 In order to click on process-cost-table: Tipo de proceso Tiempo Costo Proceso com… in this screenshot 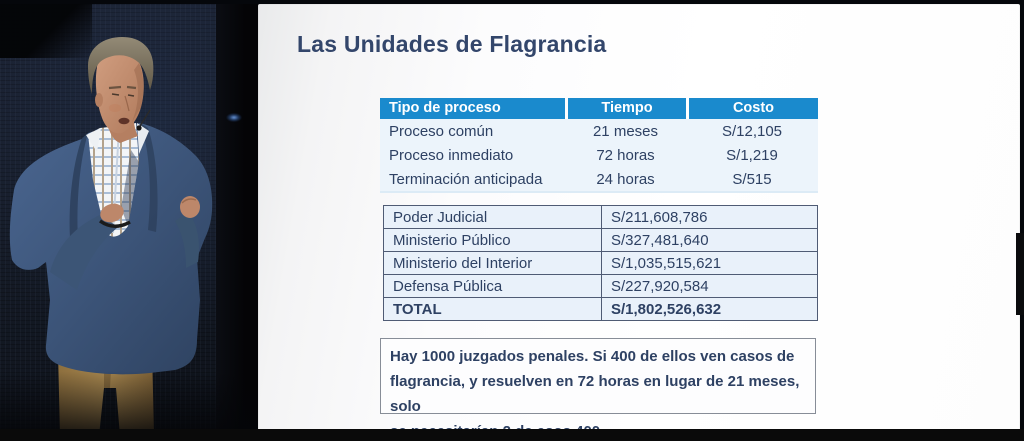, I will do `click(599, 145)`.